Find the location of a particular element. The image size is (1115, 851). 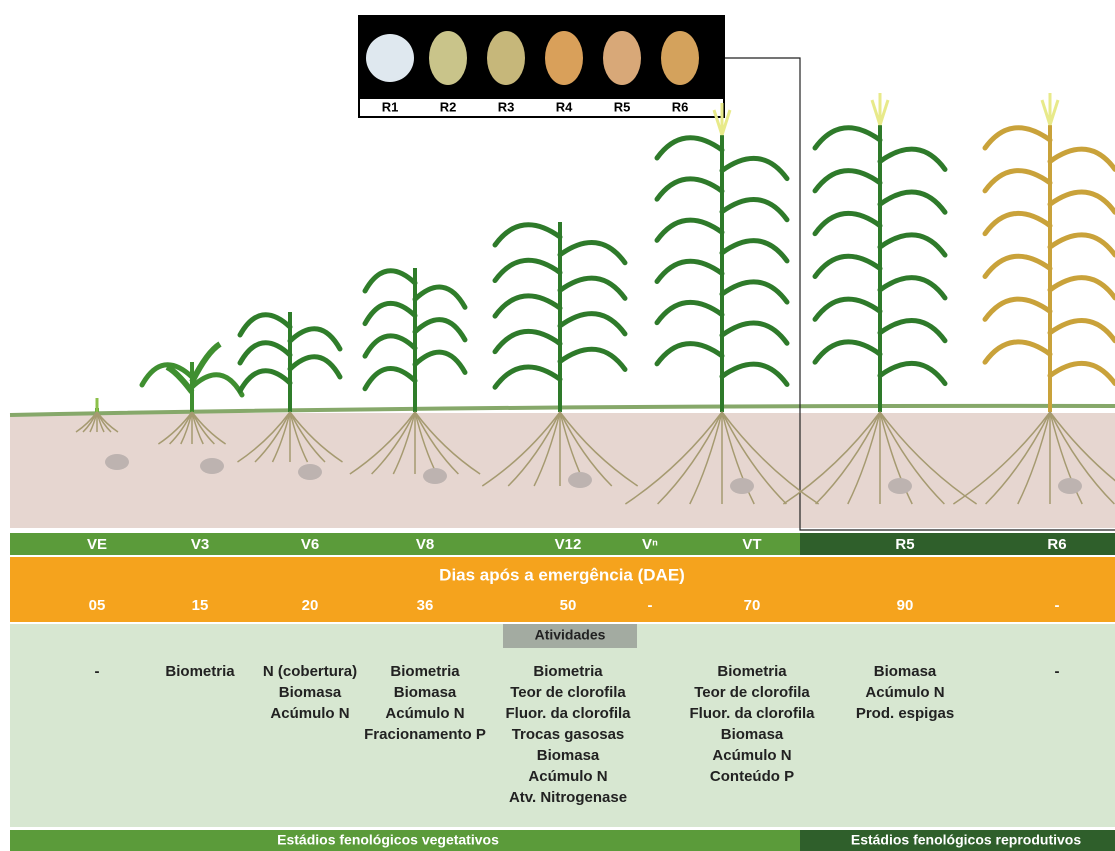

days-label: 05 is located at coordinates (97, 605).